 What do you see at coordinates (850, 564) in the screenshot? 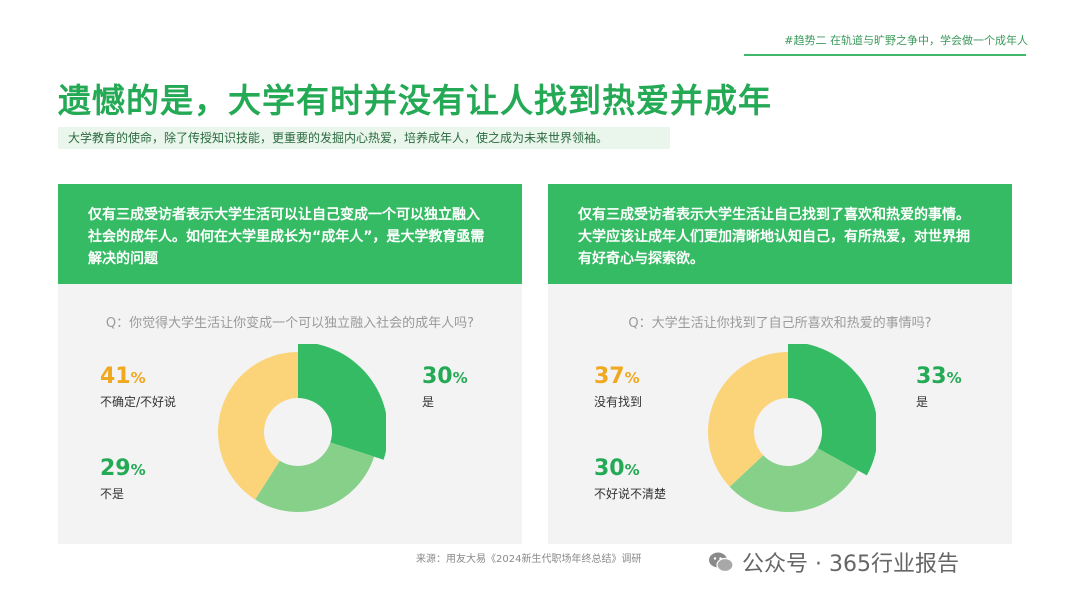
I see `watermark-text: 公众号 · 365行业报告` at bounding box center [850, 564].